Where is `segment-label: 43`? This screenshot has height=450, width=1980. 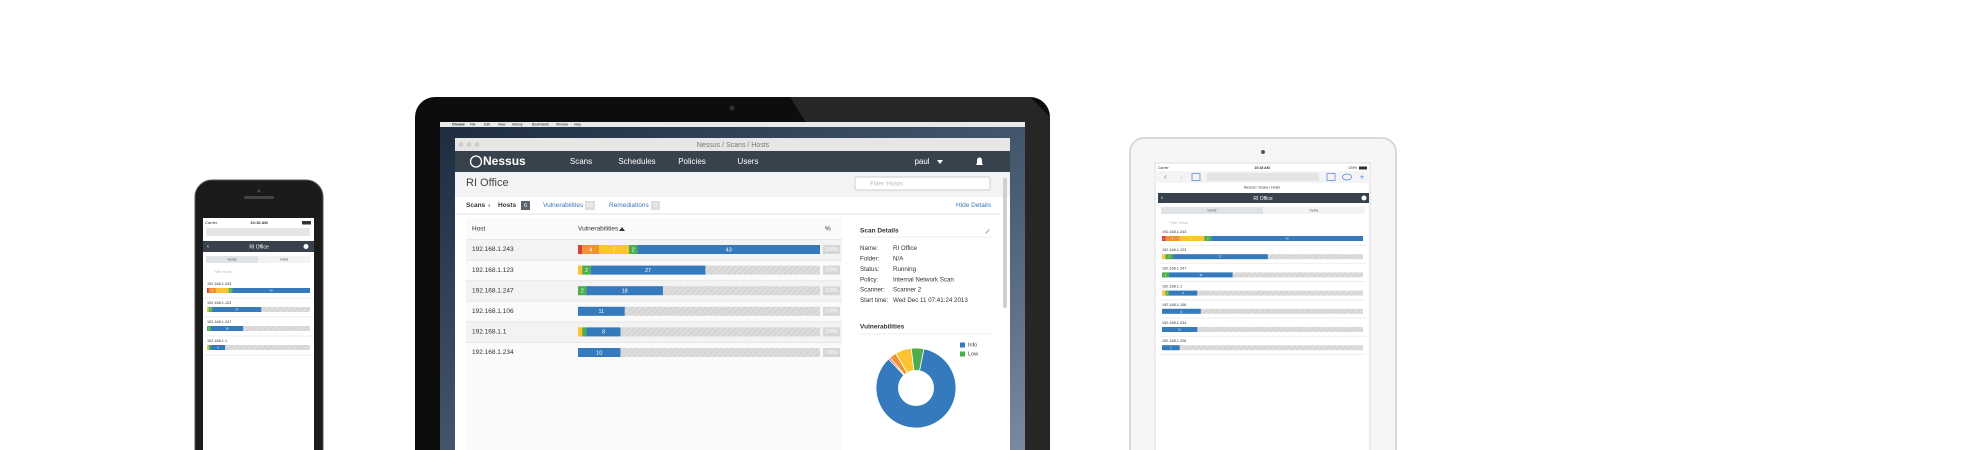
segment-label: 43 is located at coordinates (1287, 238).